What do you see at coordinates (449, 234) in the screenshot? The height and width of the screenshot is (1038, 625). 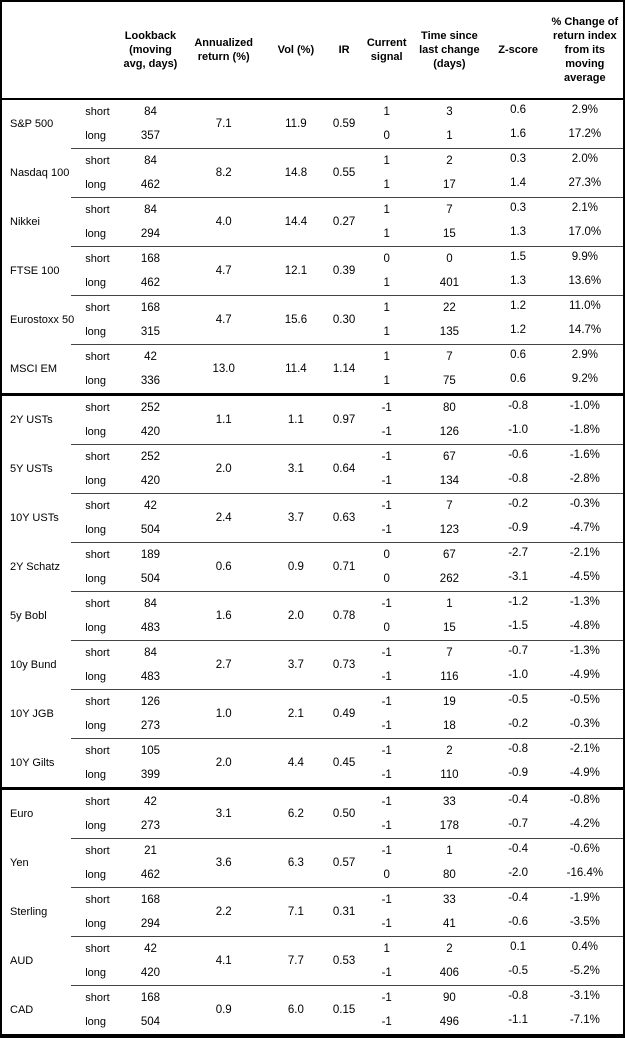 I see `time-since-value: 15` at bounding box center [449, 234].